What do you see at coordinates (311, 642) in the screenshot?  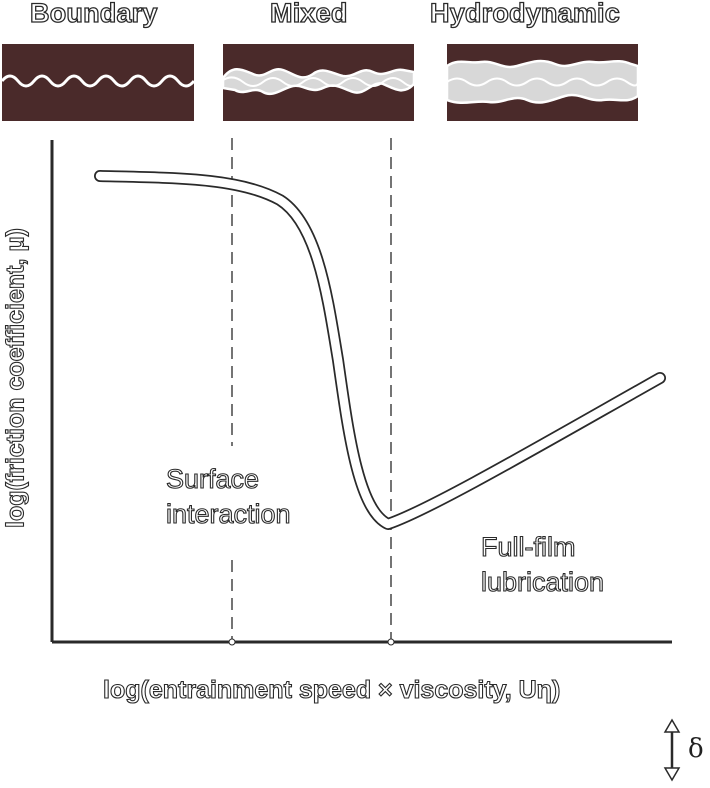 I see `axis-origin-marker` at bounding box center [311, 642].